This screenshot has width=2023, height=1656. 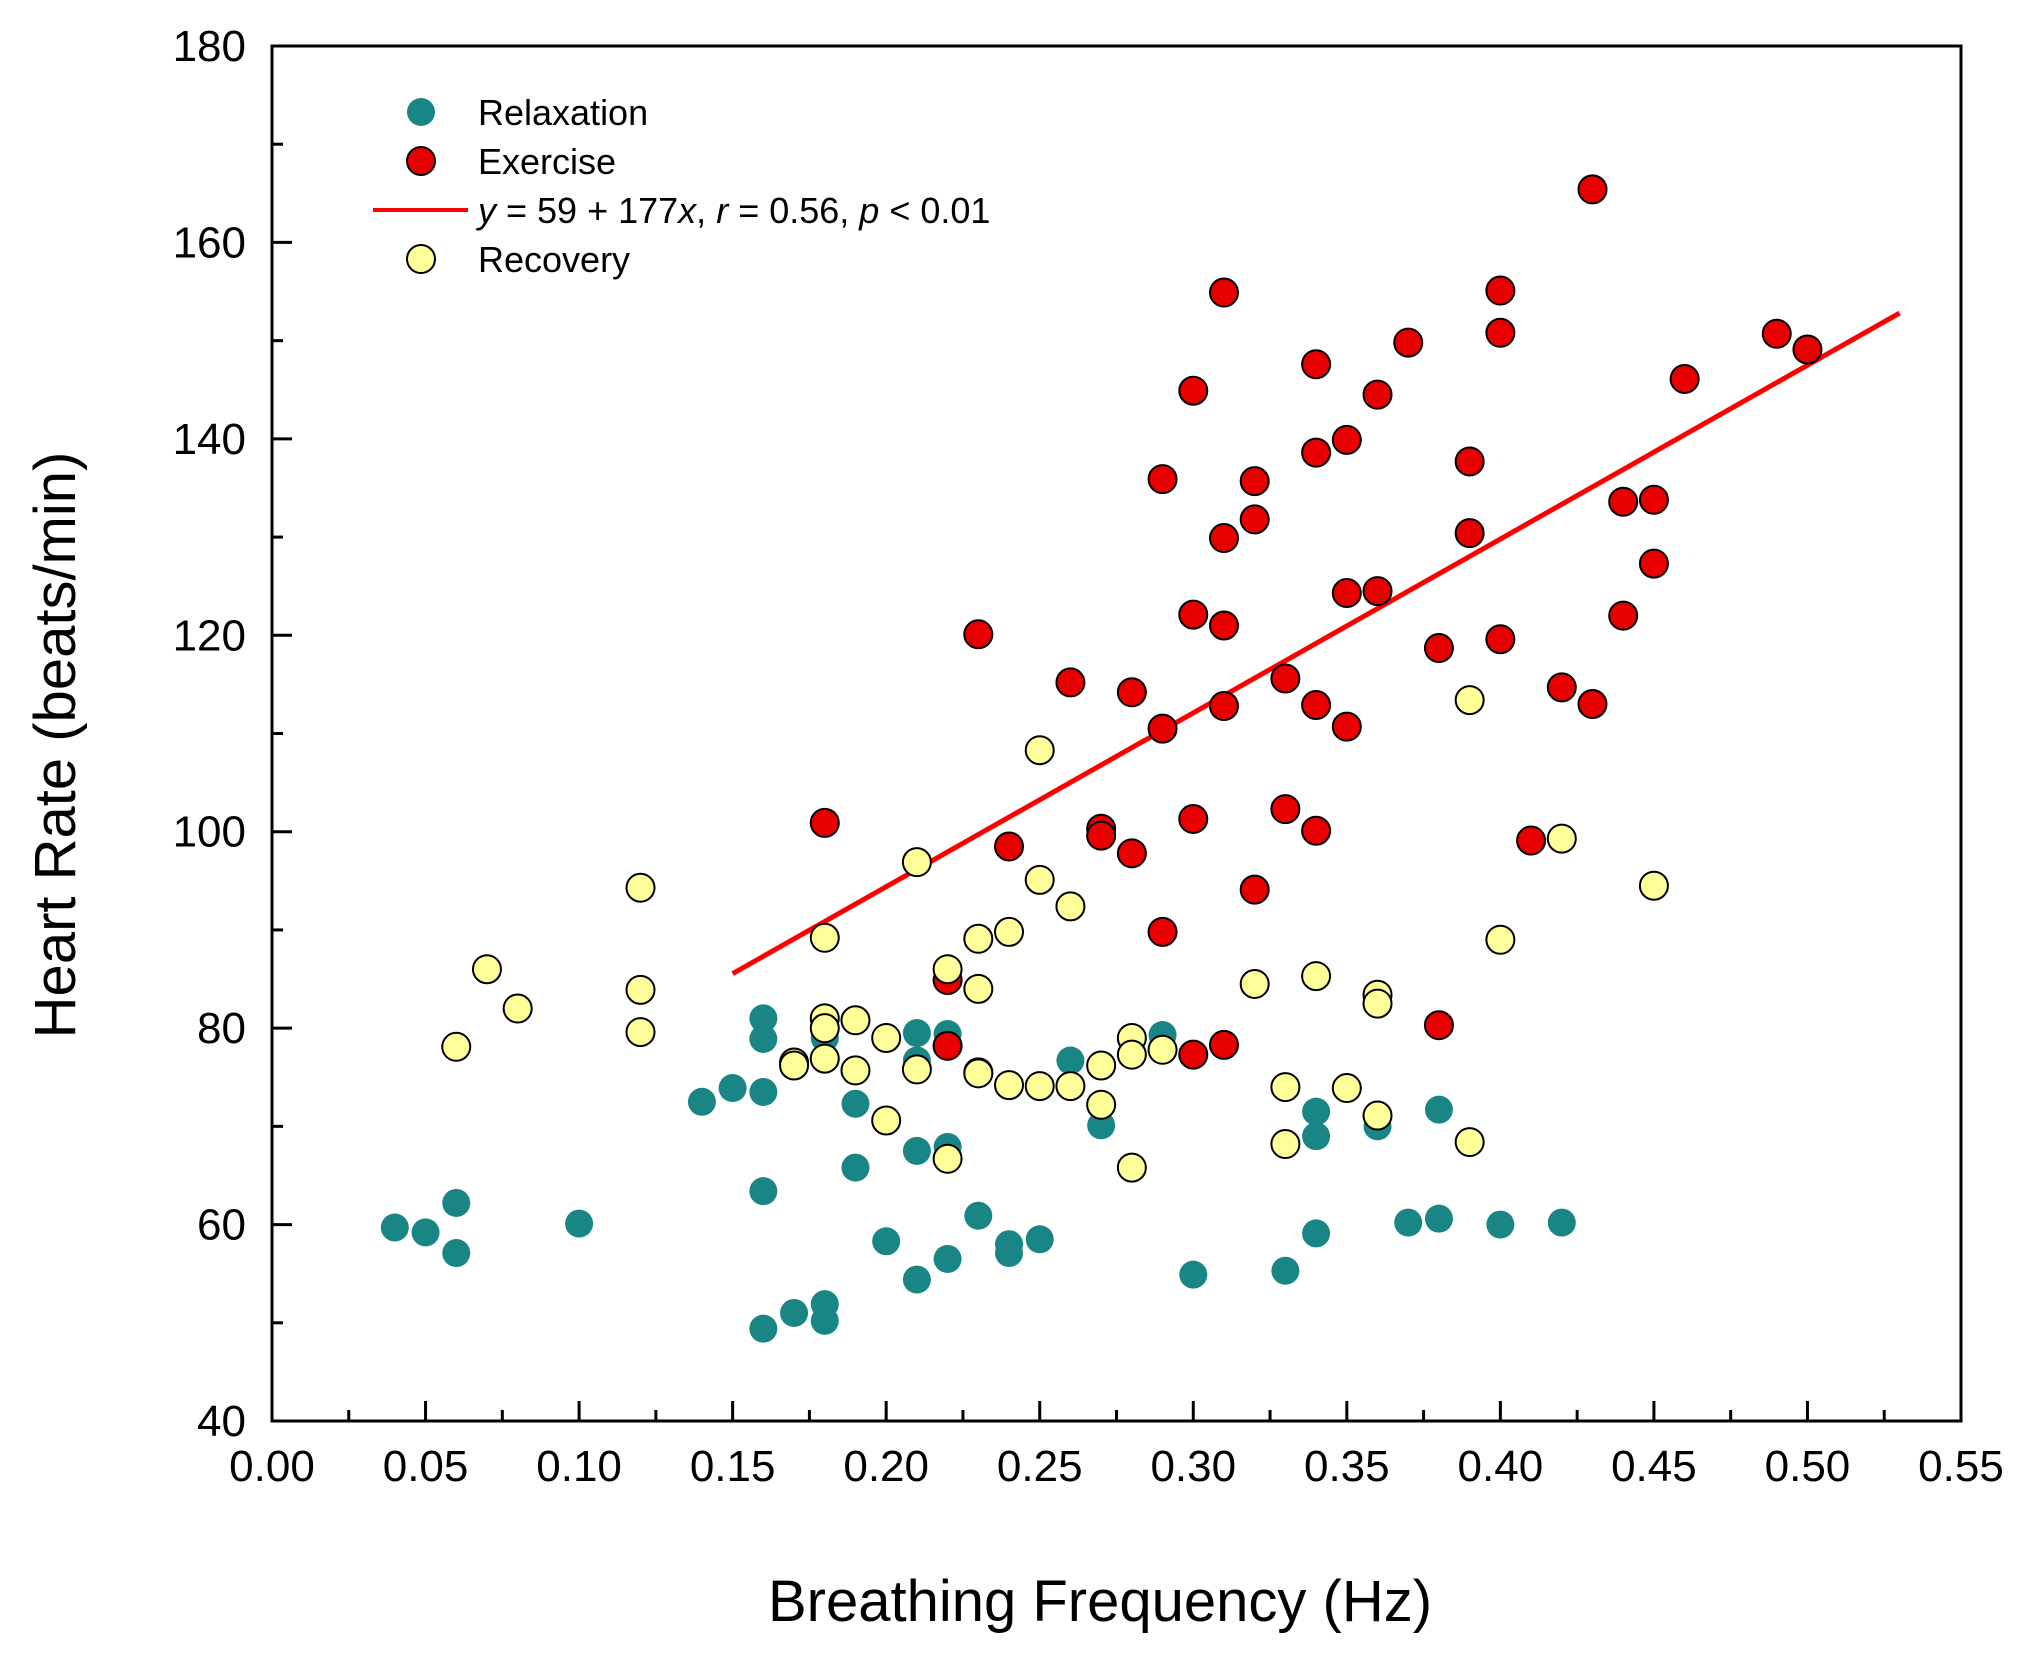 I want to click on x-tick-label: 0.55, so click(x=1961, y=1466).